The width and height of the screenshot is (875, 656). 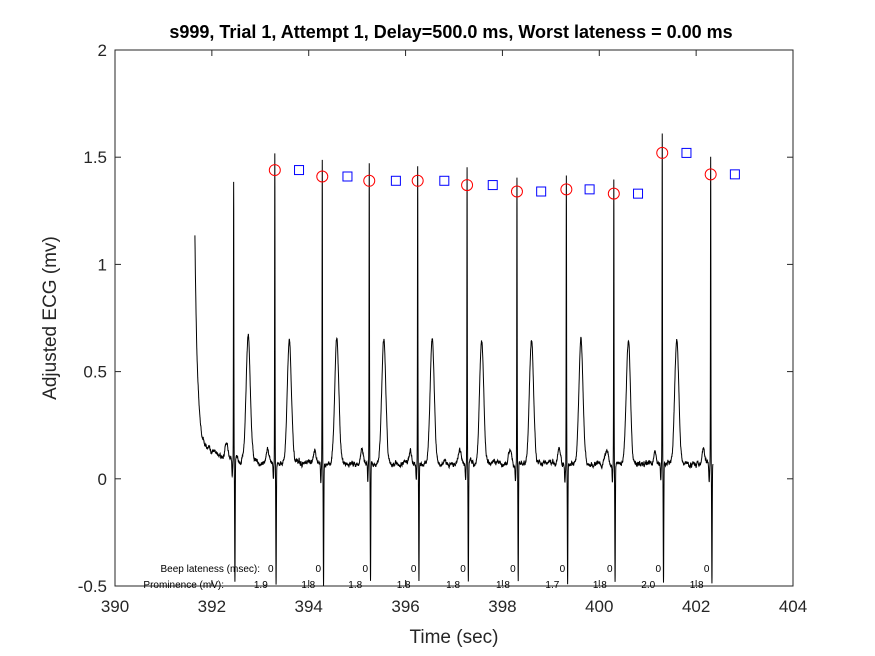 I want to click on x-tick-label: 394, so click(x=309, y=606).